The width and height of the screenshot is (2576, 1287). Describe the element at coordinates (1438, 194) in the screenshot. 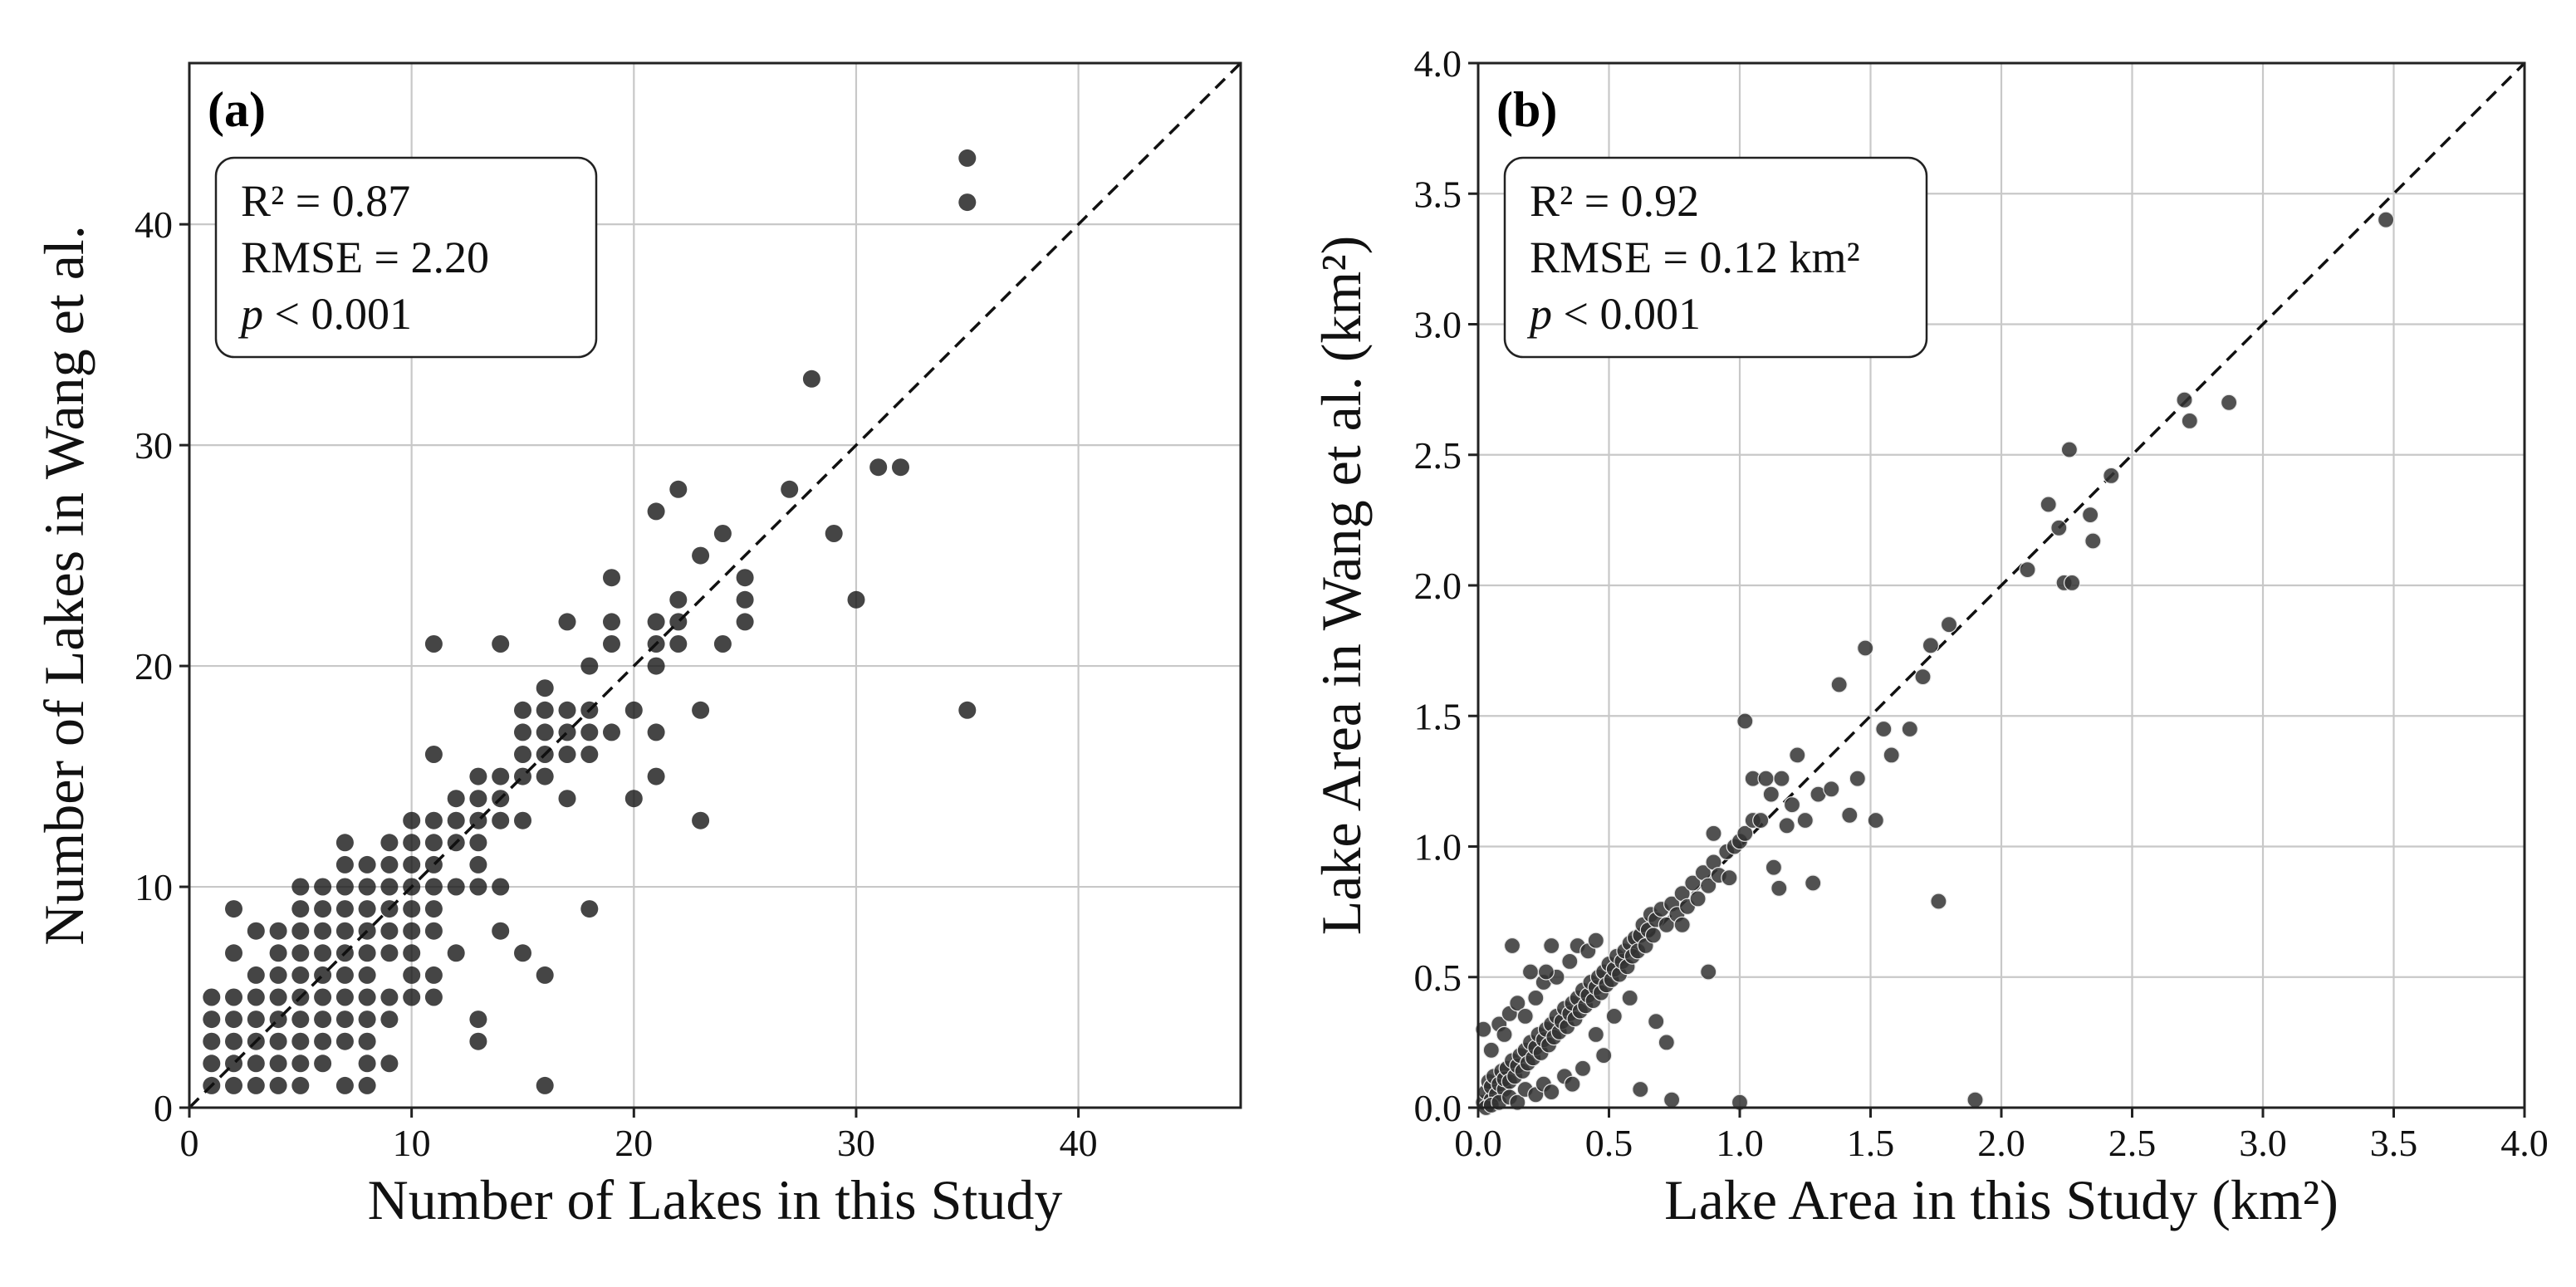

I see `y-tick-label: 3.5` at that location.